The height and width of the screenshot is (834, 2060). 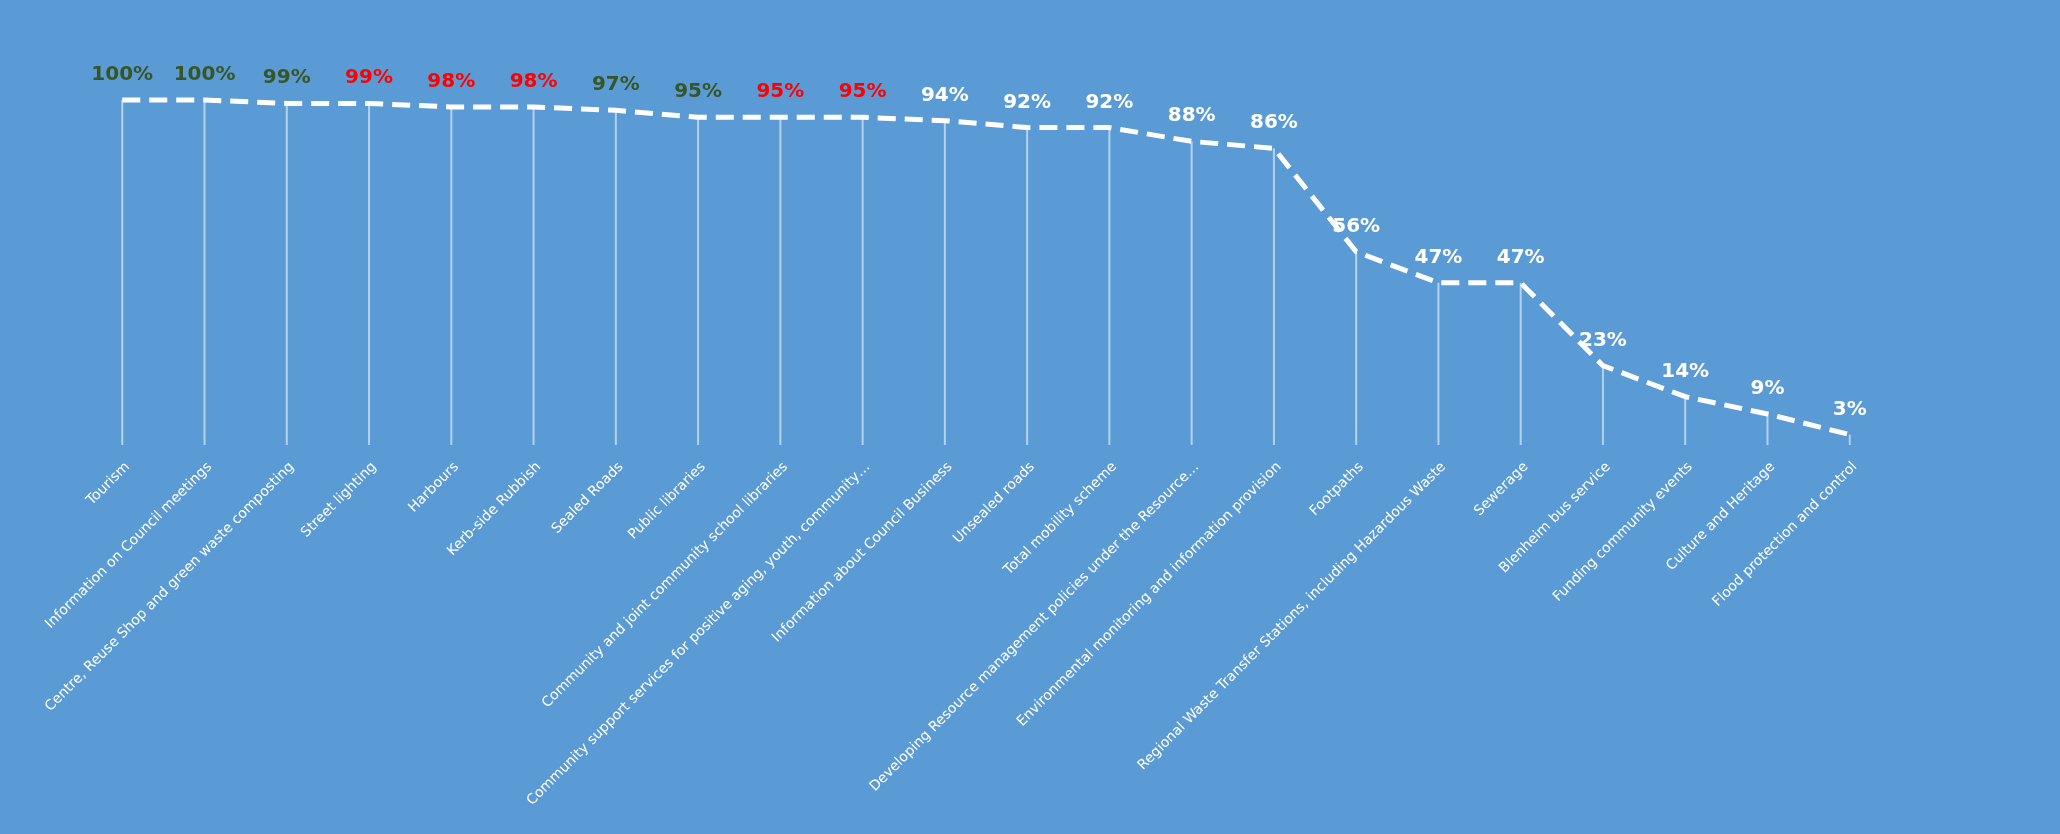 What do you see at coordinates (1603, 338) in the screenshot?
I see `data-label: 23%` at bounding box center [1603, 338].